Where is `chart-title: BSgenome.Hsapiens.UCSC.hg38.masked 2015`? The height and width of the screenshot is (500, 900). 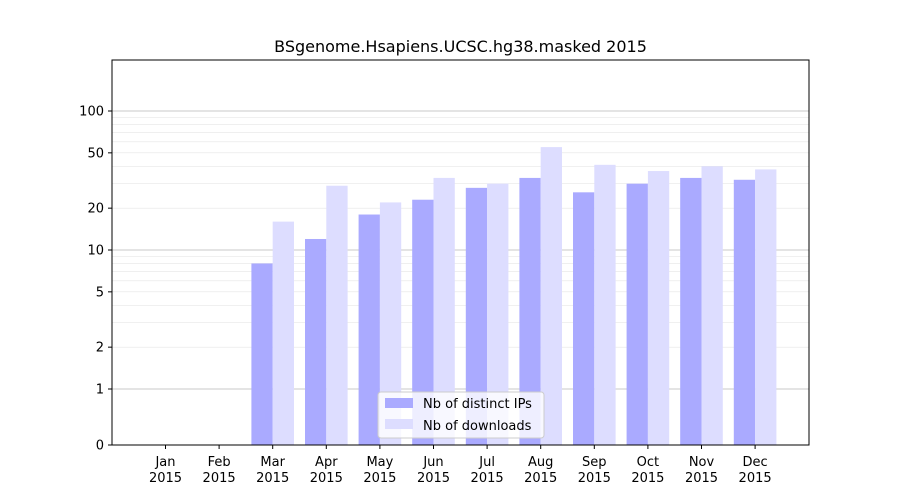
chart-title: BSgenome.Hsapiens.UCSC.hg38.masked 2015 is located at coordinates (460, 46).